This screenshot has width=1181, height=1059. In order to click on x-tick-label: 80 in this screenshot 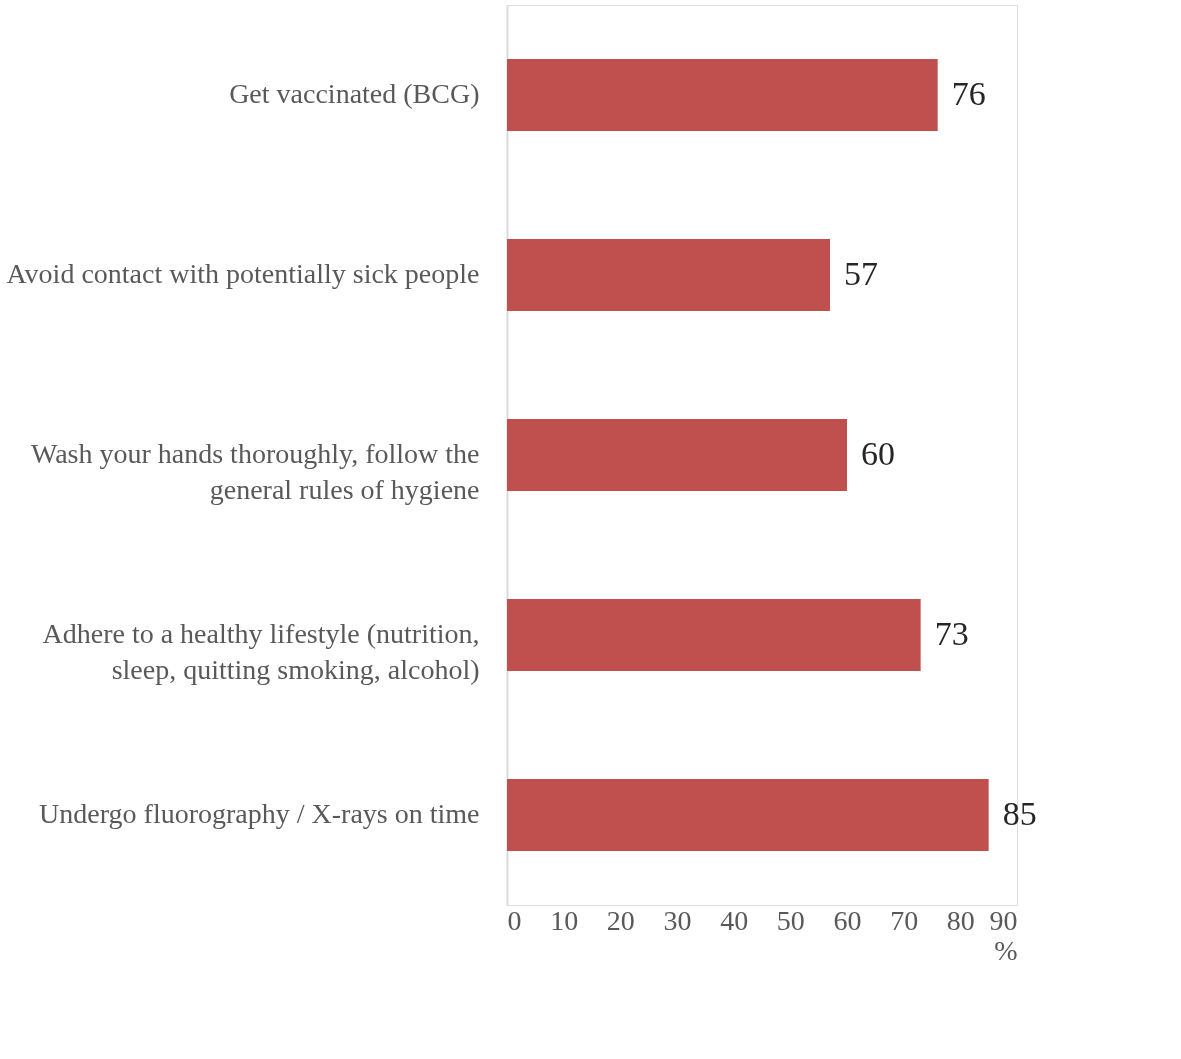, I will do `click(960, 920)`.